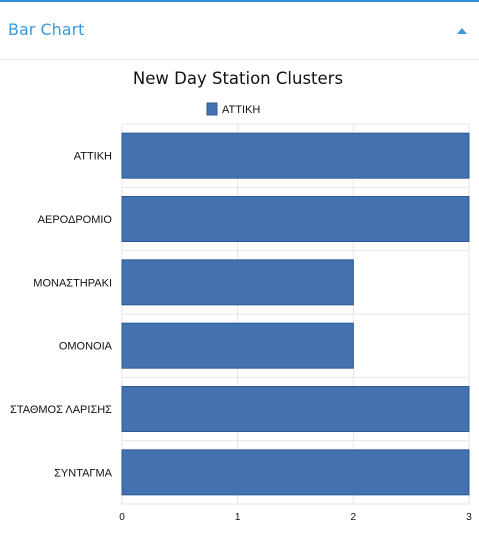 The width and height of the screenshot is (479, 535). What do you see at coordinates (83, 473) in the screenshot?
I see `category-label: ΣΥΝΤΑΓΜΑ` at bounding box center [83, 473].